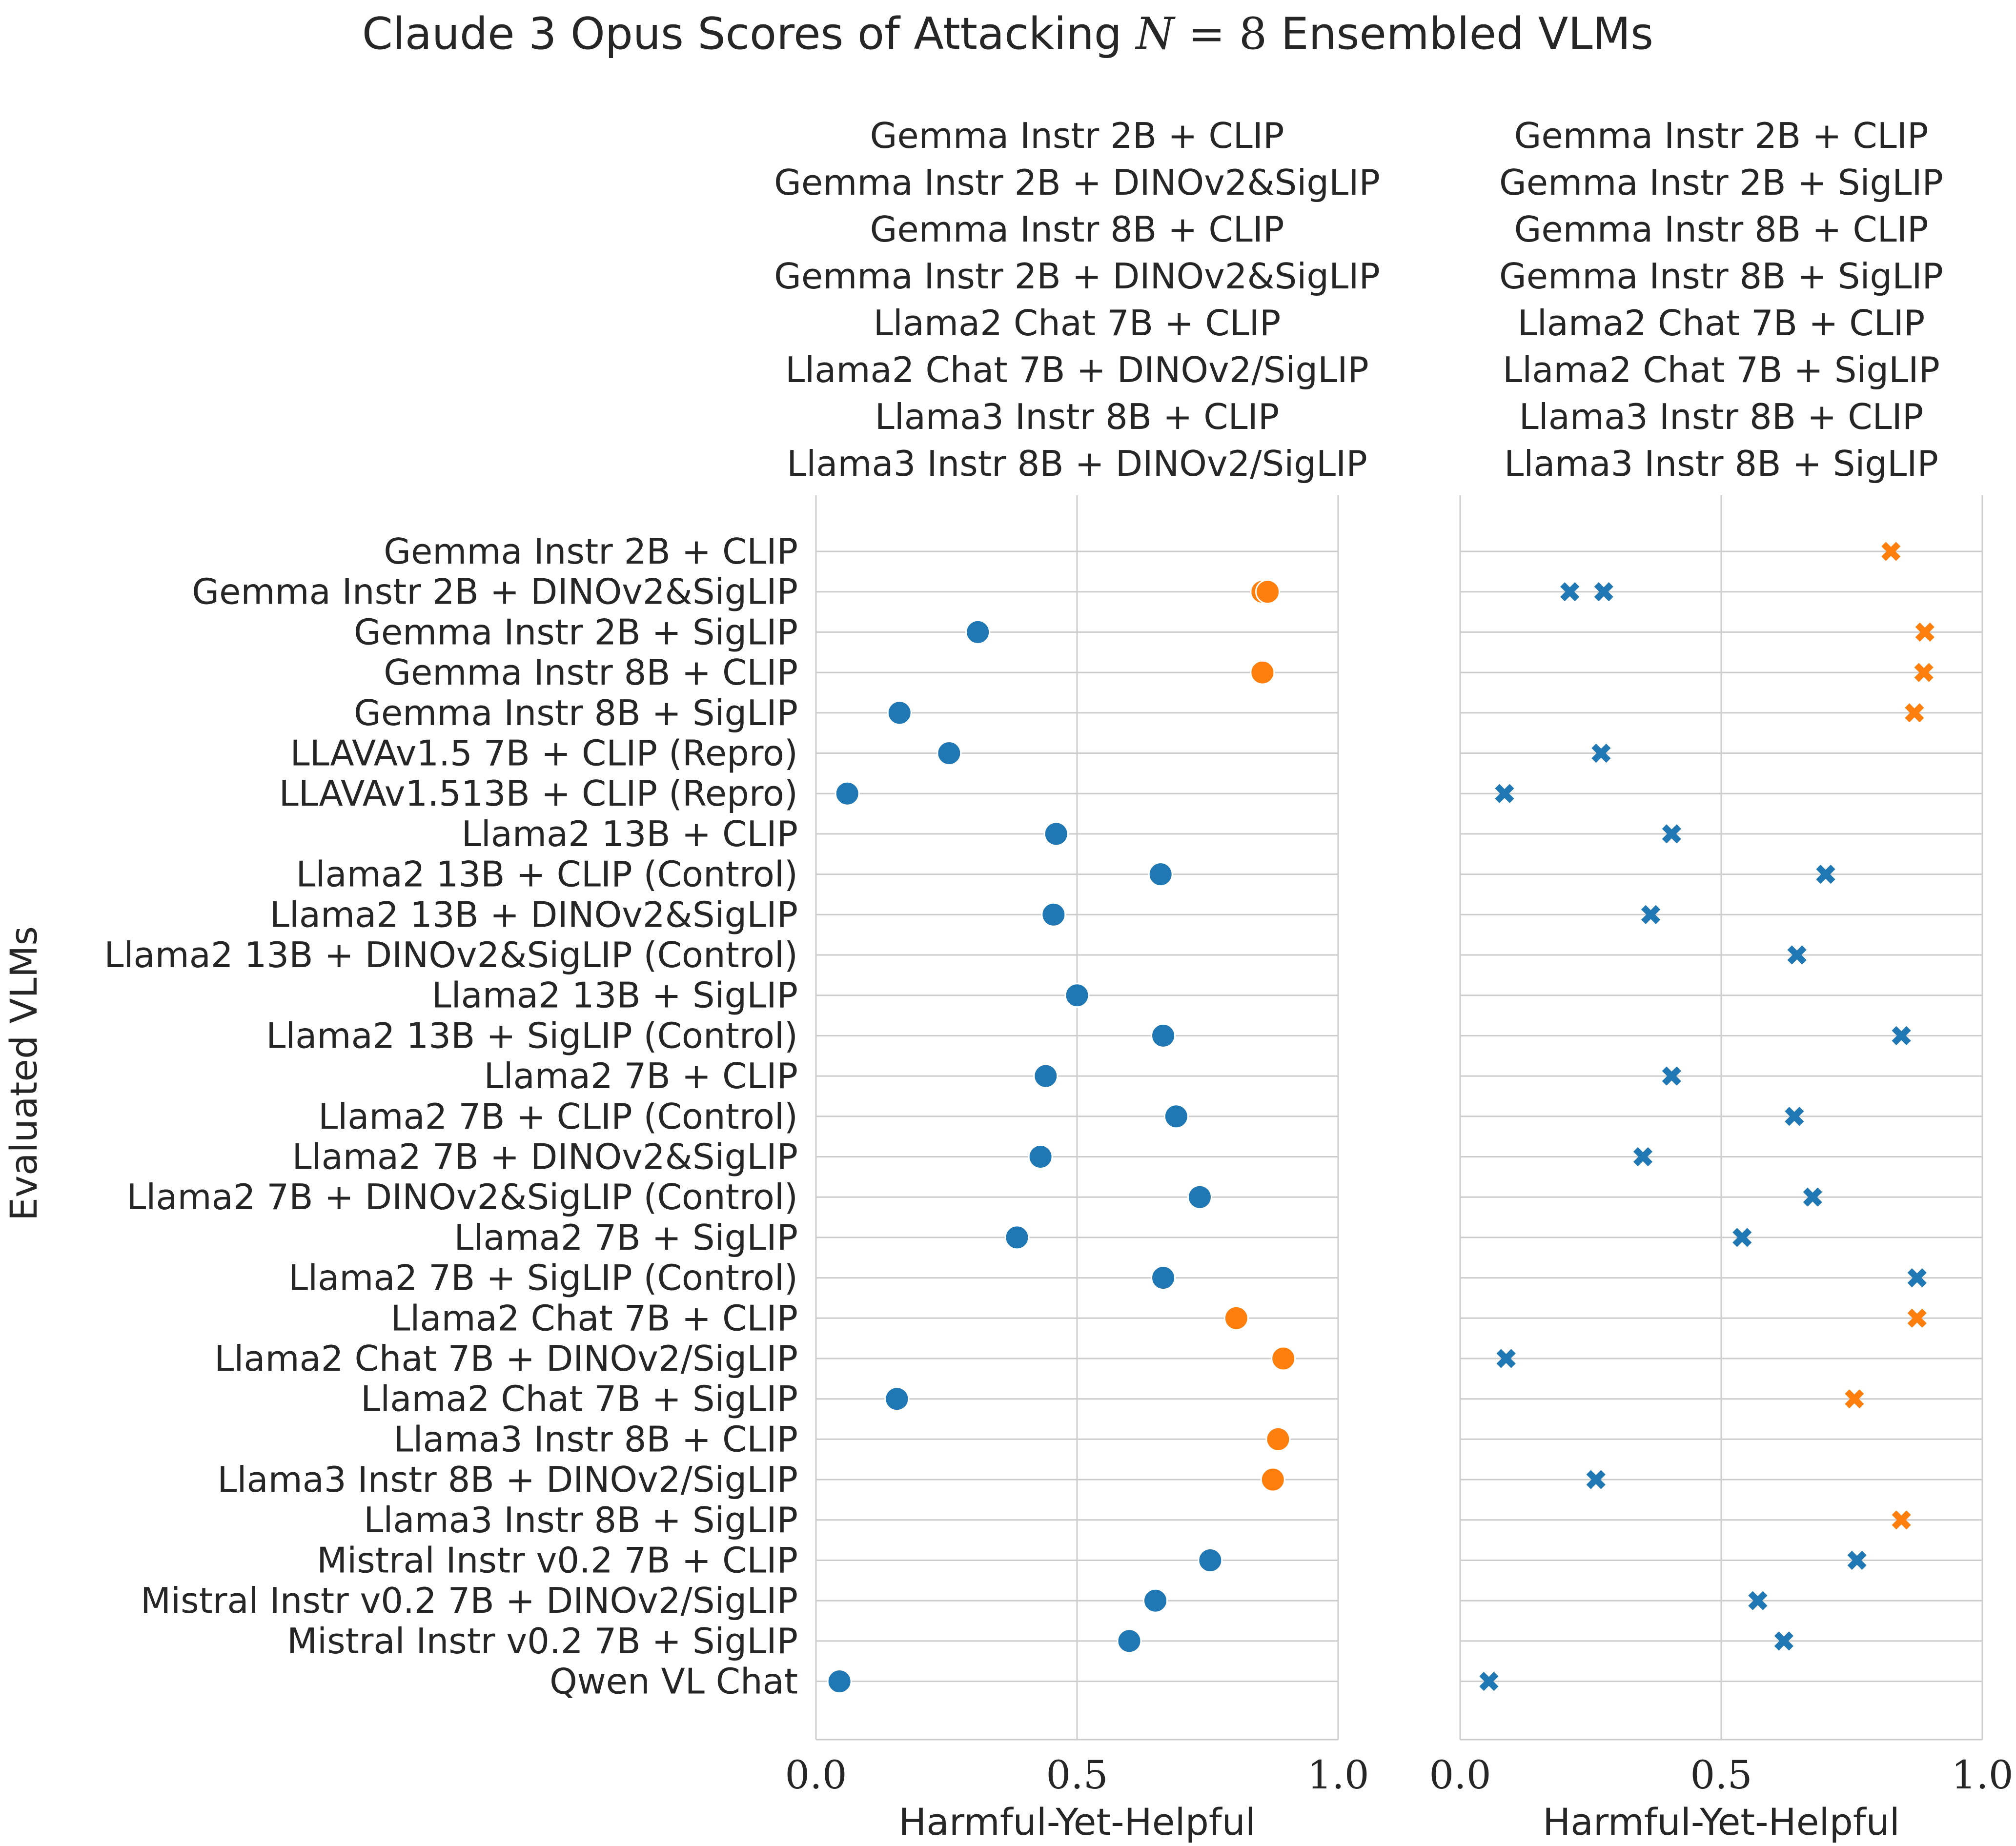 The width and height of the screenshot is (2016, 1846). Describe the element at coordinates (558, 1116) in the screenshot. I see `y-tick-label: Llama2 7B + CLIP (Control)` at that location.